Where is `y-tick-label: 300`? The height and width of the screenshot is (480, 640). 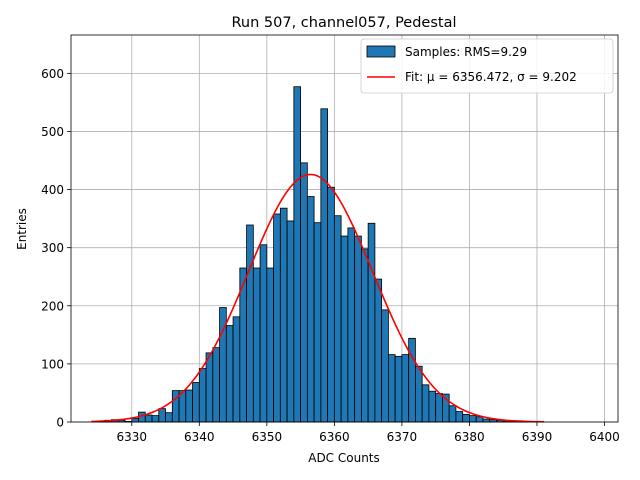
y-tick-label: 300 is located at coordinates (52, 248).